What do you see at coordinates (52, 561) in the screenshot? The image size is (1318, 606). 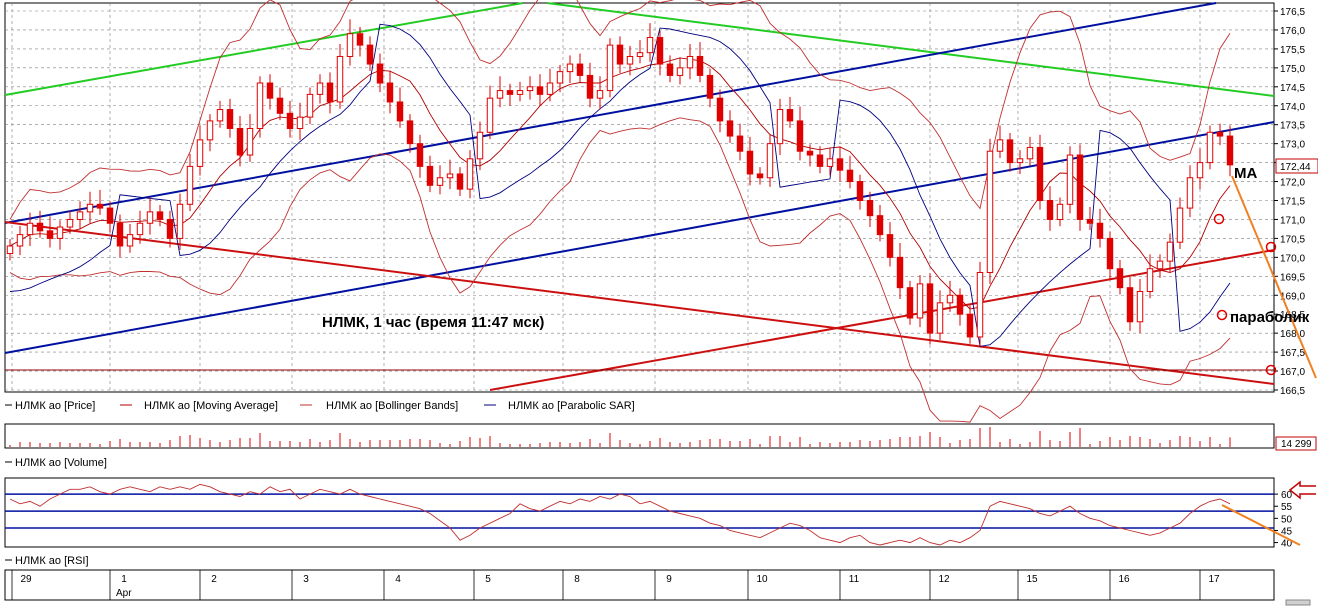 I see `legend-rsi: НЛМК ао [RSI]` at bounding box center [52, 561].